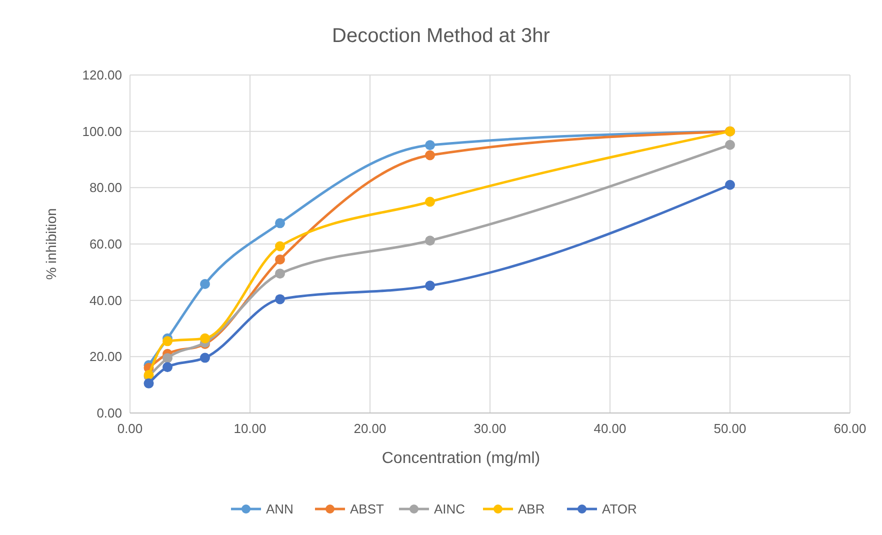 This screenshot has width=882, height=535. What do you see at coordinates (250, 428) in the screenshot?
I see `x-tick-label: 10.00` at bounding box center [250, 428].